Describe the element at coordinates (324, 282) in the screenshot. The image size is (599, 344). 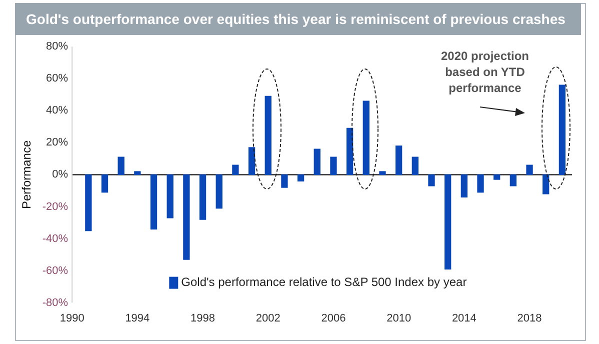
I see `legend-label: Gold's performance relative to S&P 500 Index by year` at that location.